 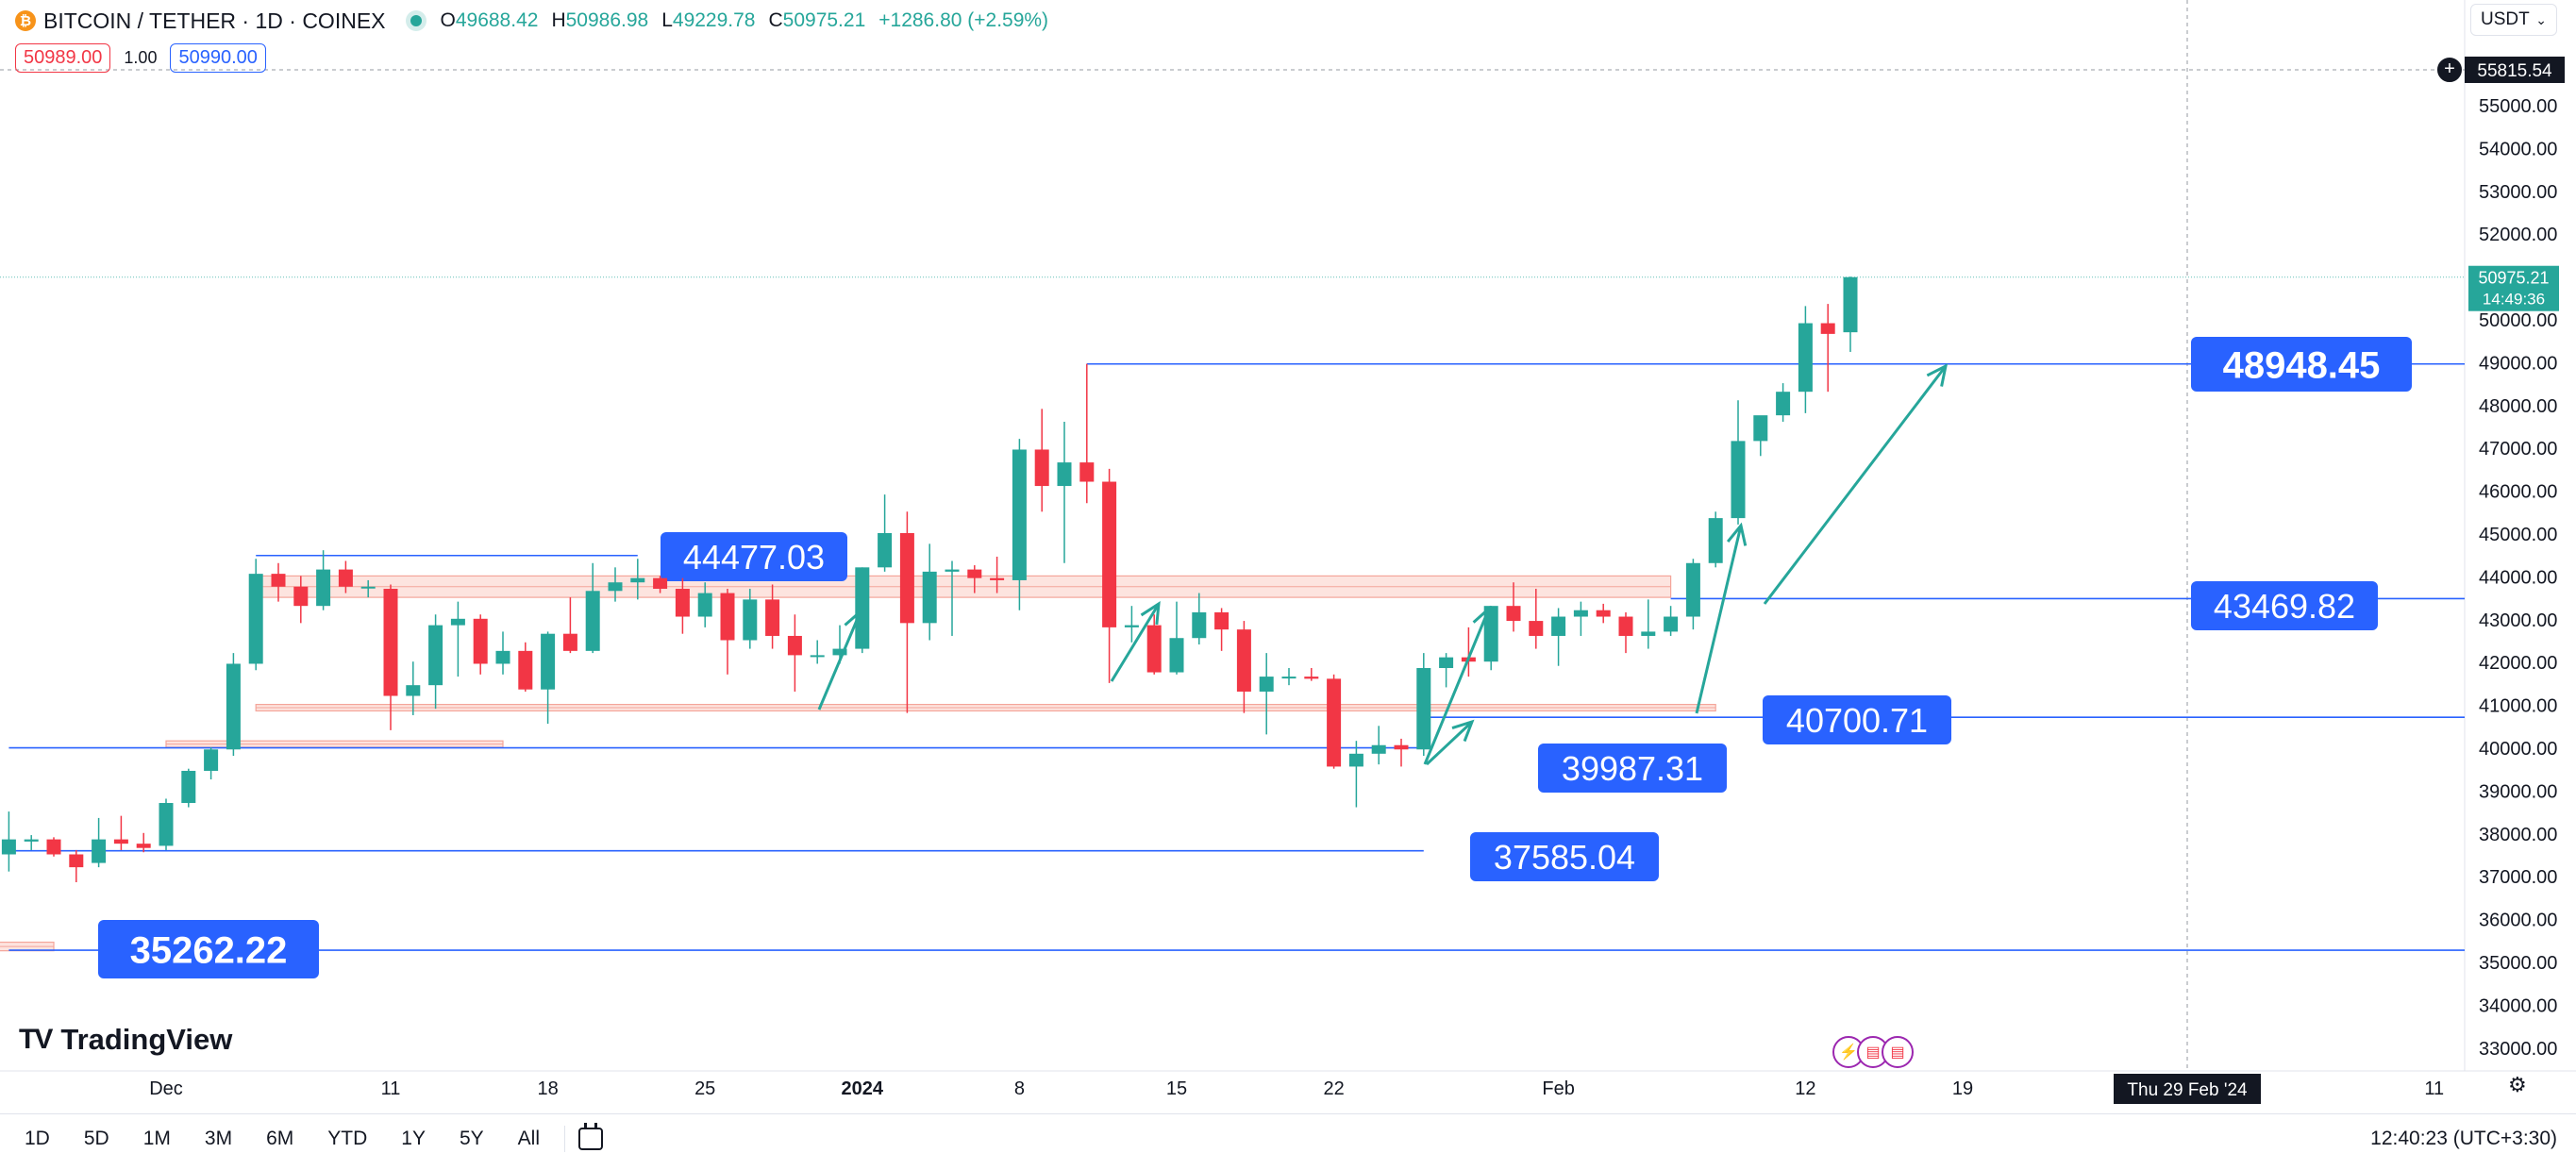 What do you see at coordinates (63, 58) in the screenshot?
I see `sell-button: 50989.00` at bounding box center [63, 58].